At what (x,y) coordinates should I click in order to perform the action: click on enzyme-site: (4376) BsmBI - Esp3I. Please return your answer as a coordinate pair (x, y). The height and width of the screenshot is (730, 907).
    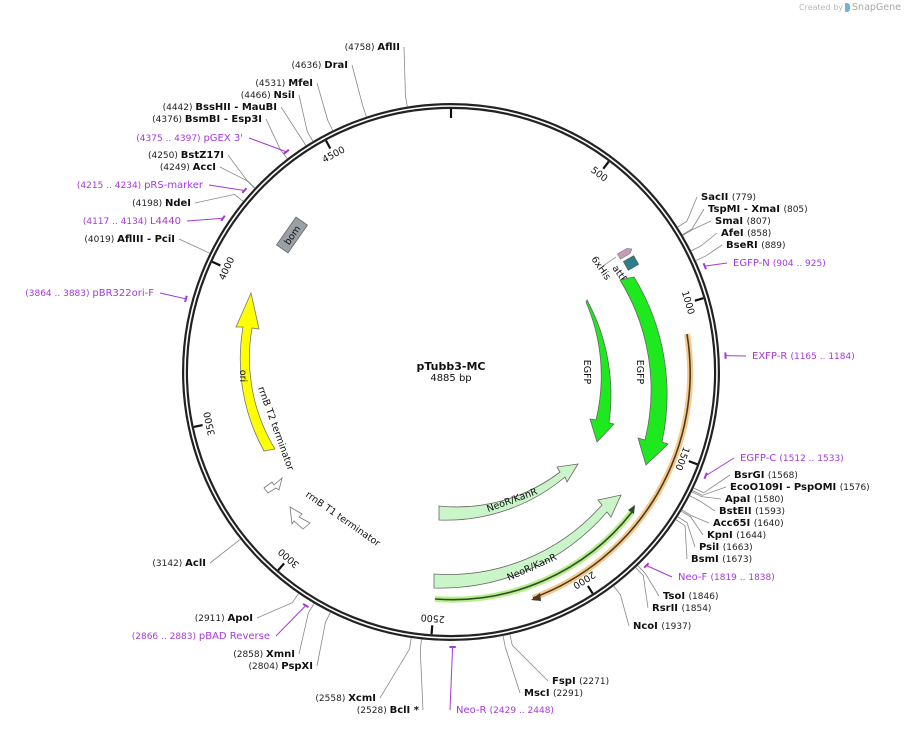
    Looking at the image, I should click on (207, 119).